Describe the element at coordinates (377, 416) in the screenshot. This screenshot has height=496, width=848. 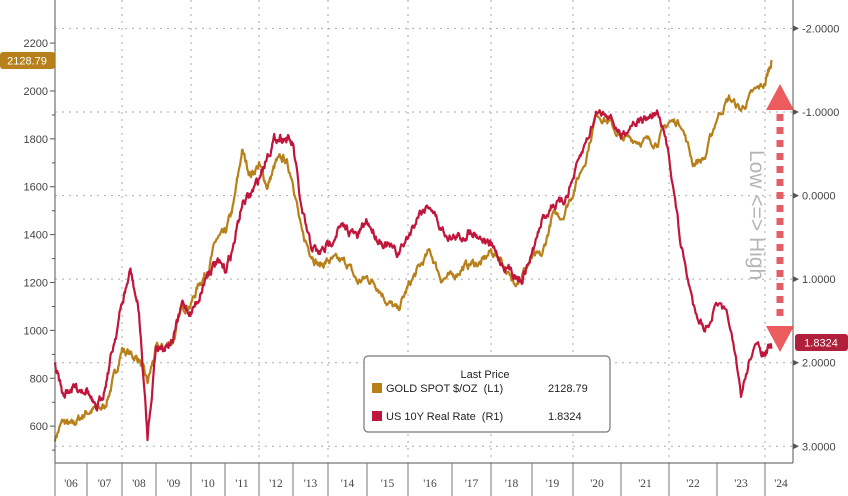
I see `legend-swatch-real-rate` at that location.